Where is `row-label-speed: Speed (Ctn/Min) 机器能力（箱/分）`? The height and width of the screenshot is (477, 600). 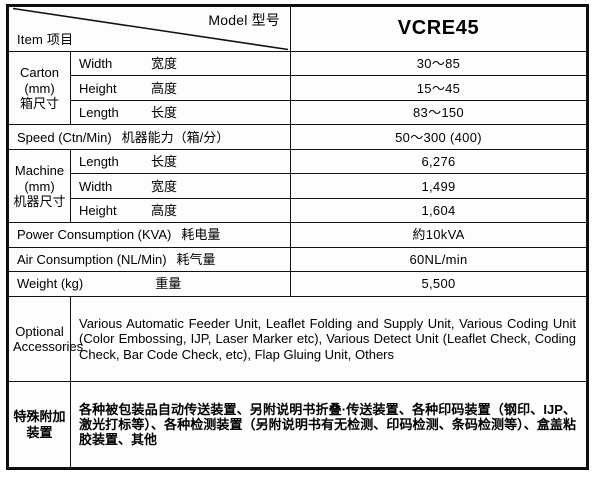
row-label-speed: Speed (Ctn/Min) 机器能力（箱/分） is located at coordinates (149, 137).